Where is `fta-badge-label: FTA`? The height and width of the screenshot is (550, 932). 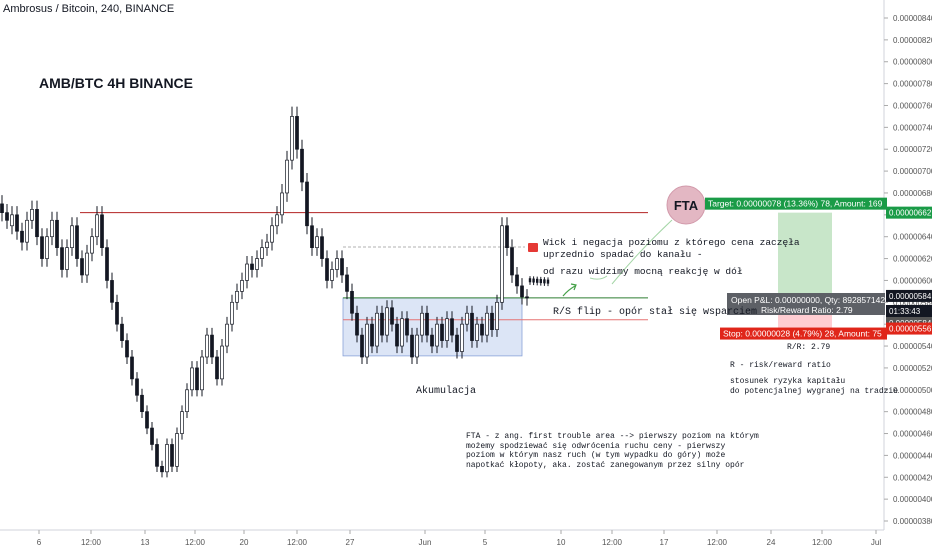 fta-badge-label: FTA is located at coordinates (686, 205).